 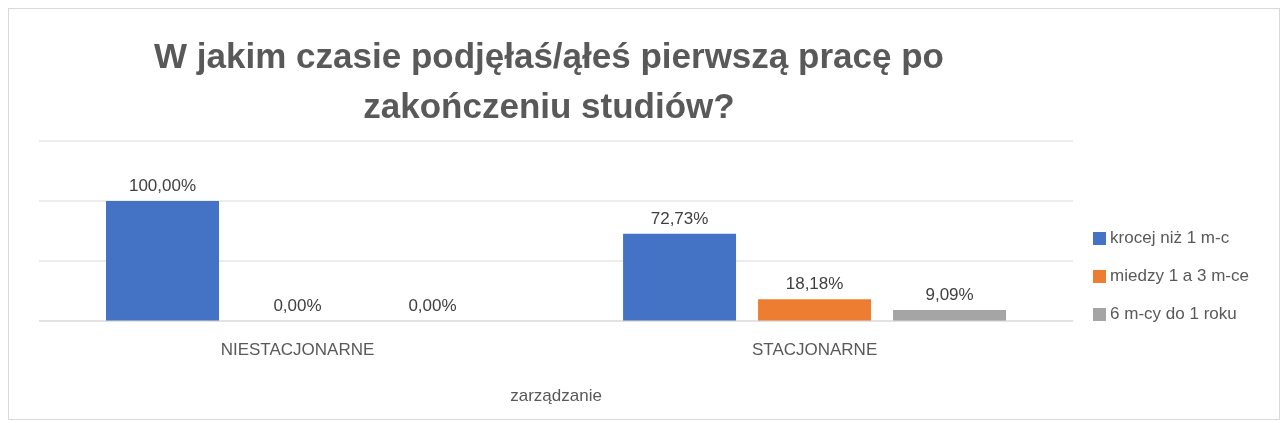 I want to click on x-tick-label: NIESTACJONARNE, so click(x=297, y=350).